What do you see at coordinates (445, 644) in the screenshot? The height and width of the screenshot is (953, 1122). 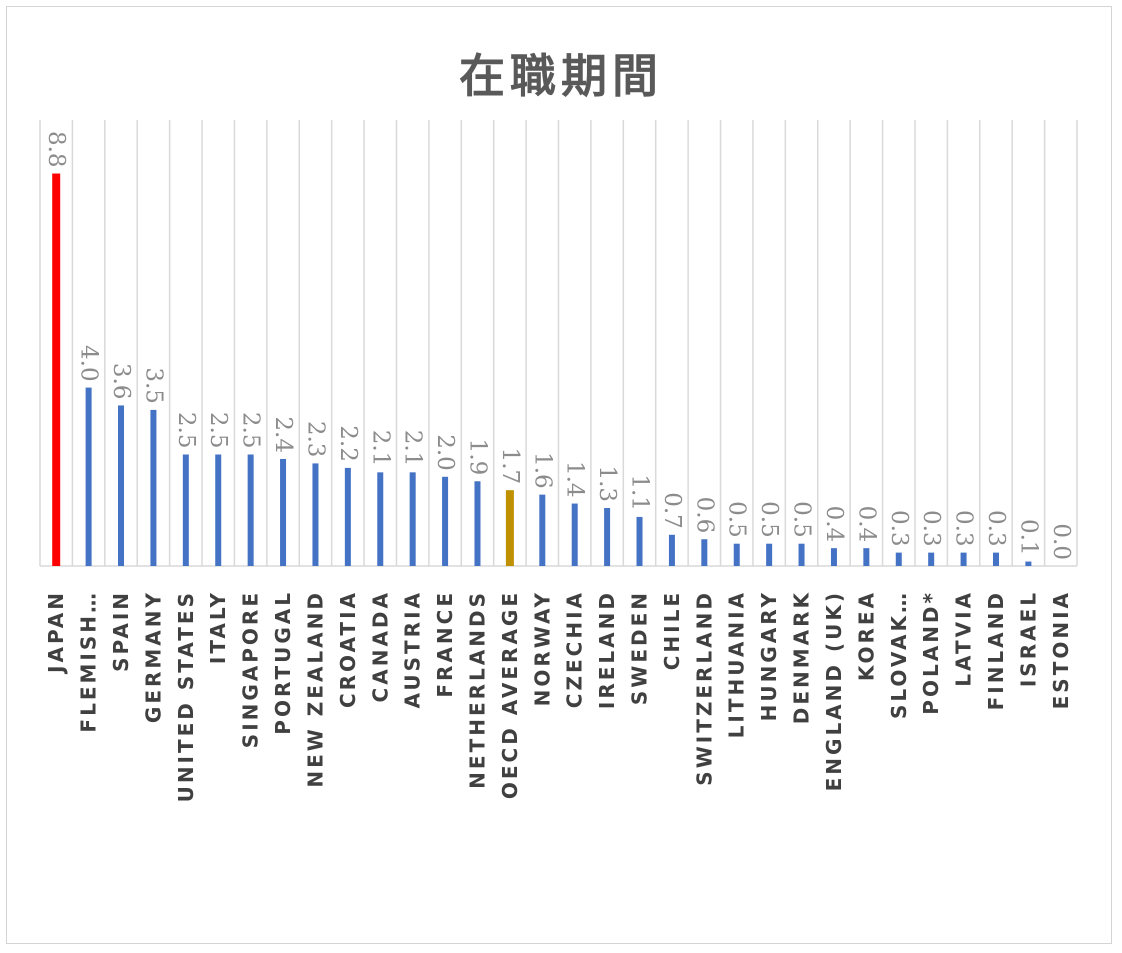 I see `category-label: FRANCE` at bounding box center [445, 644].